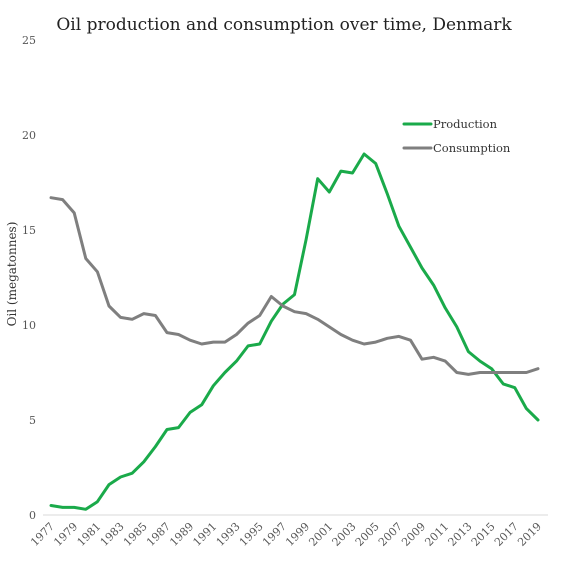 Image resolution: width=568 pixels, height=568 pixels. Describe the element at coordinates (465, 124) in the screenshot. I see `legend-label-production: Production` at that location.